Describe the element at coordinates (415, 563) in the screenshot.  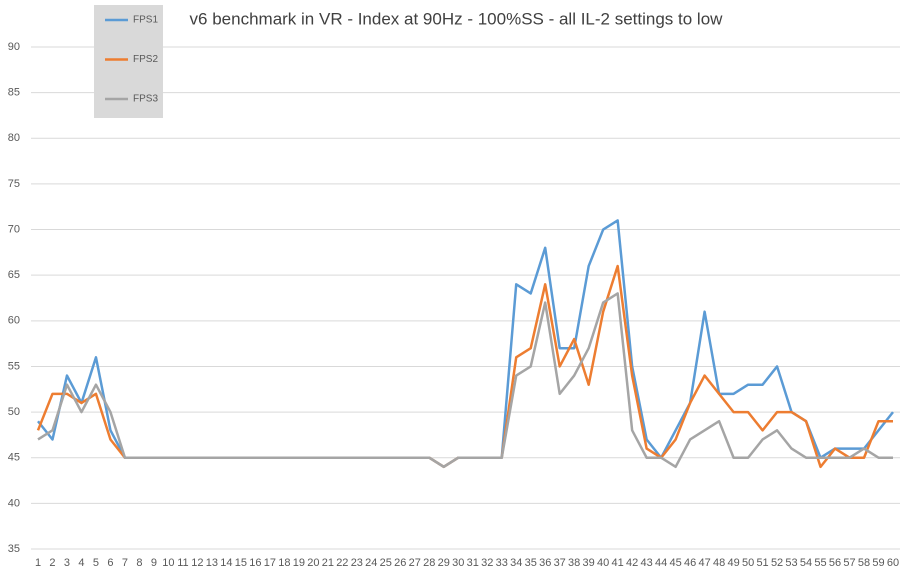
I see `x-tick-label: 27` at that location.